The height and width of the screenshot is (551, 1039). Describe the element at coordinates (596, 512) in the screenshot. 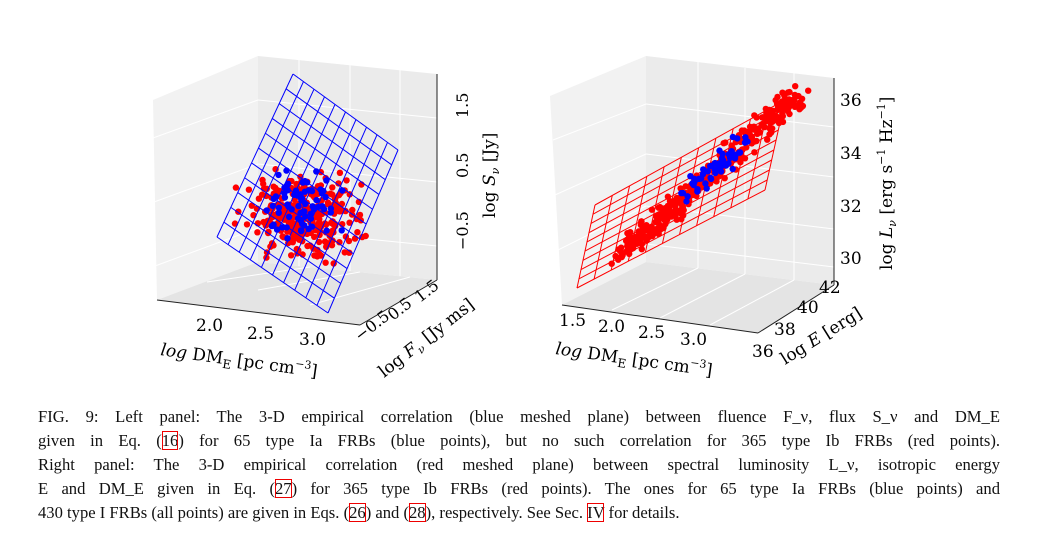

I see `section-ref-iv: IV` at that location.